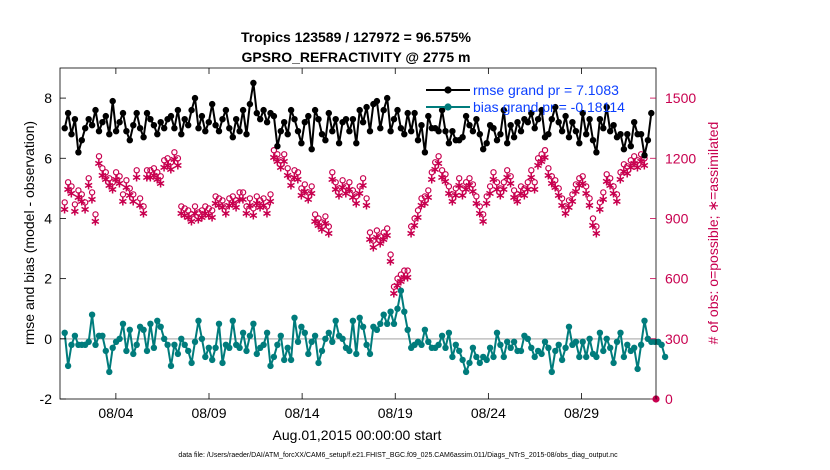  Describe the element at coordinates (356, 37) in the screenshot. I see `chart-title-line1: Tropics 123589 / 127972 = 96.575%` at that location.